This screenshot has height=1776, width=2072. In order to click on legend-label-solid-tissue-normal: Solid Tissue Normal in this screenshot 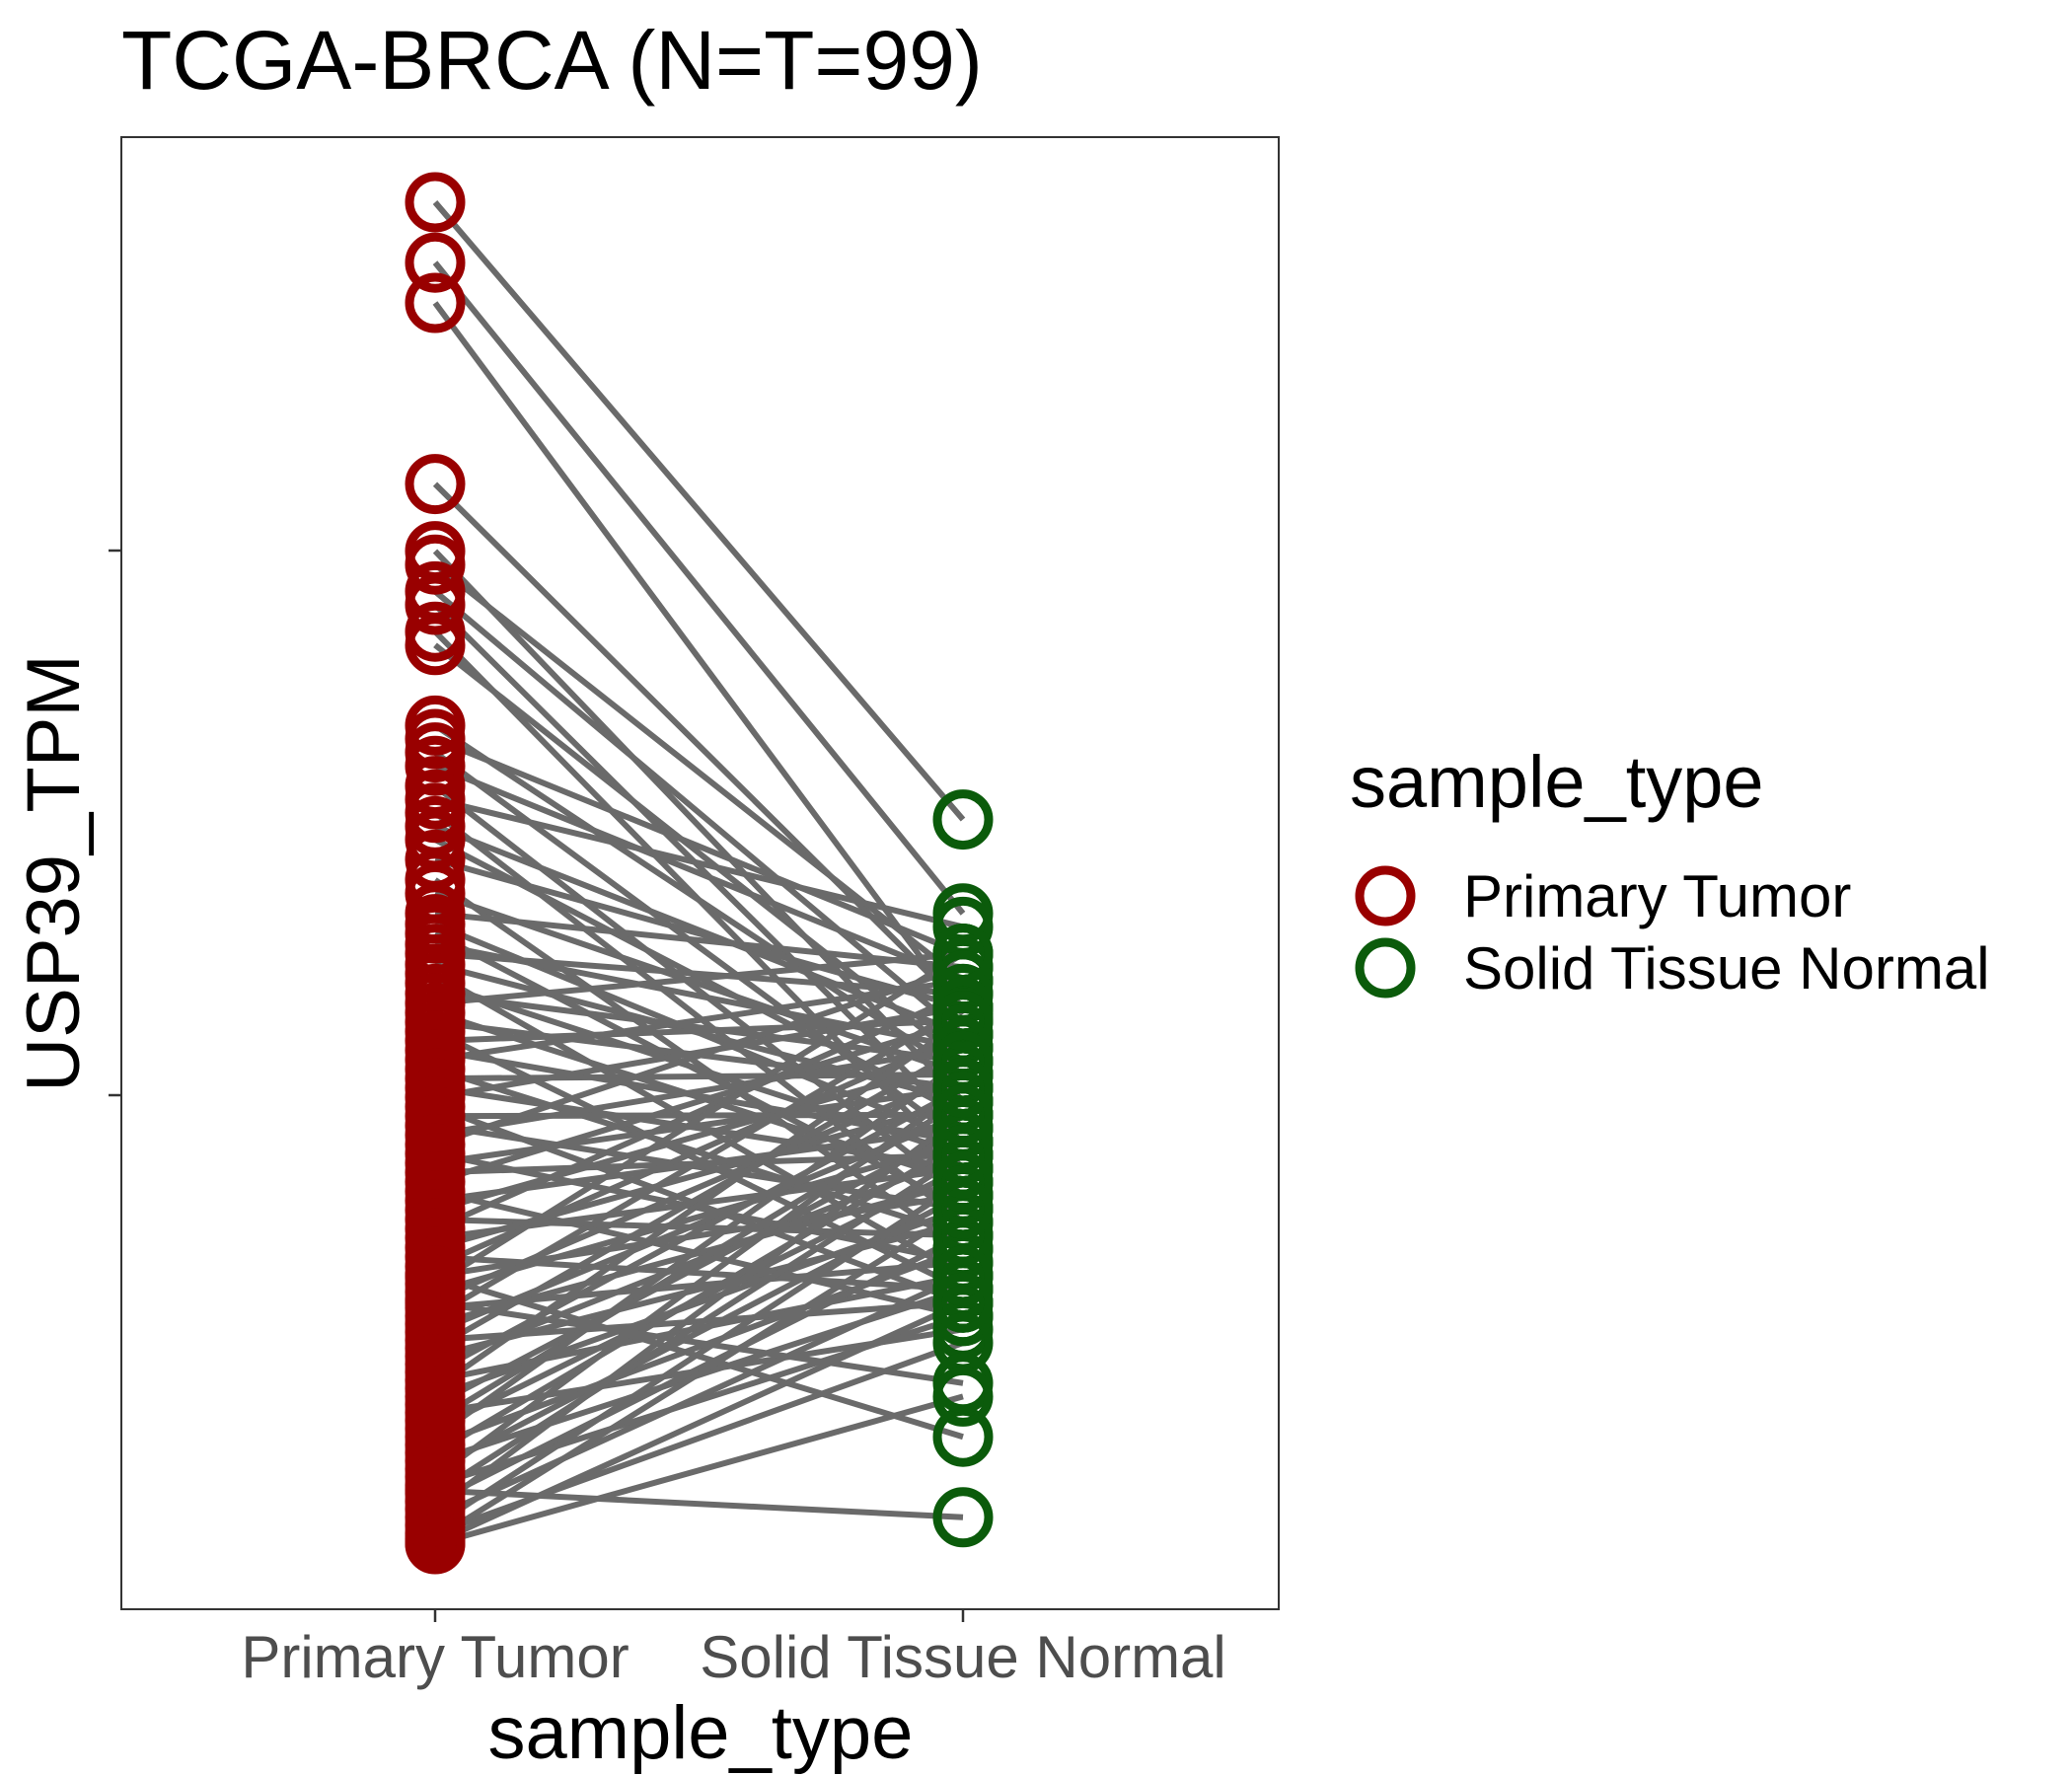, I will do `click(1727, 968)`.